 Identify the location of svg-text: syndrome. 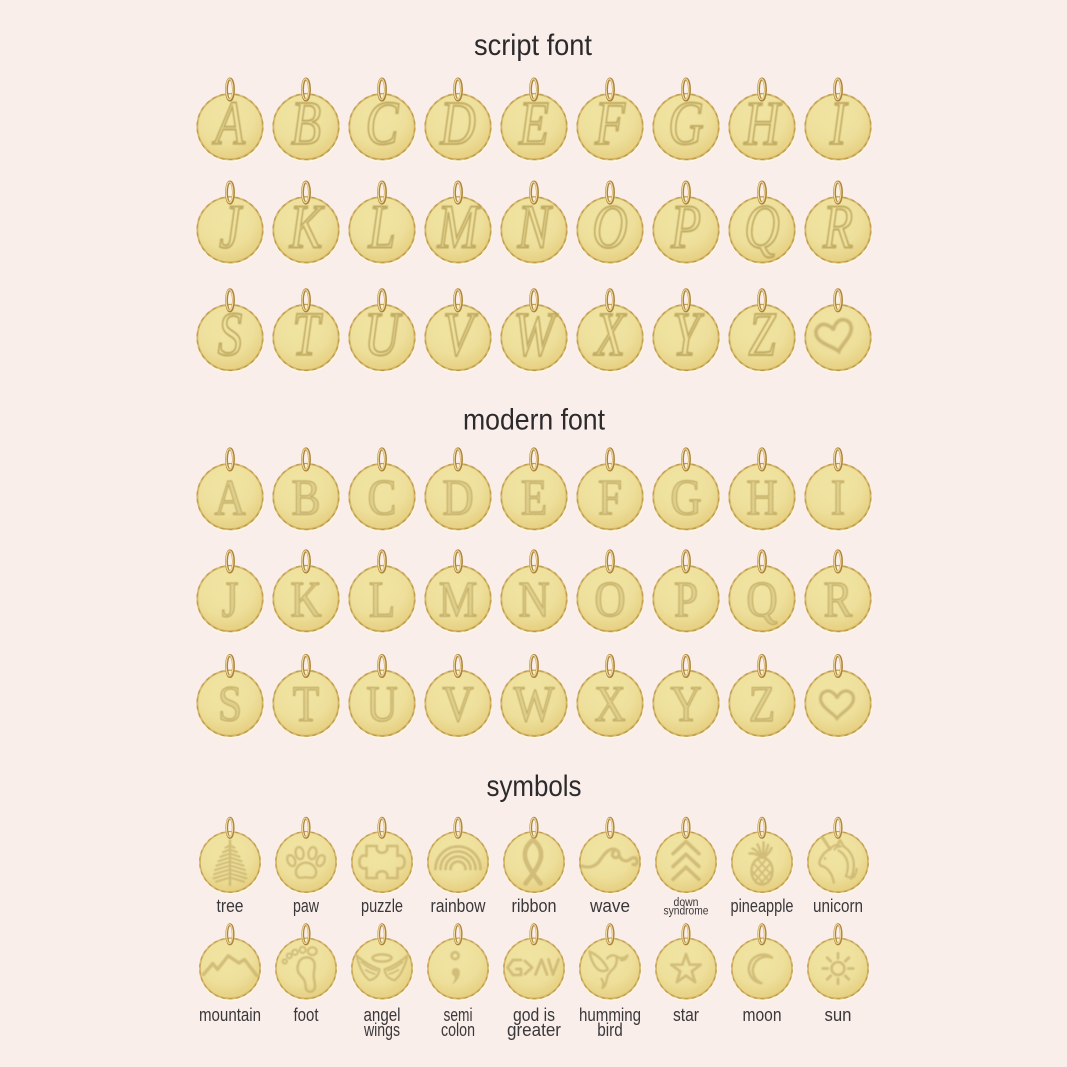
(686, 912).